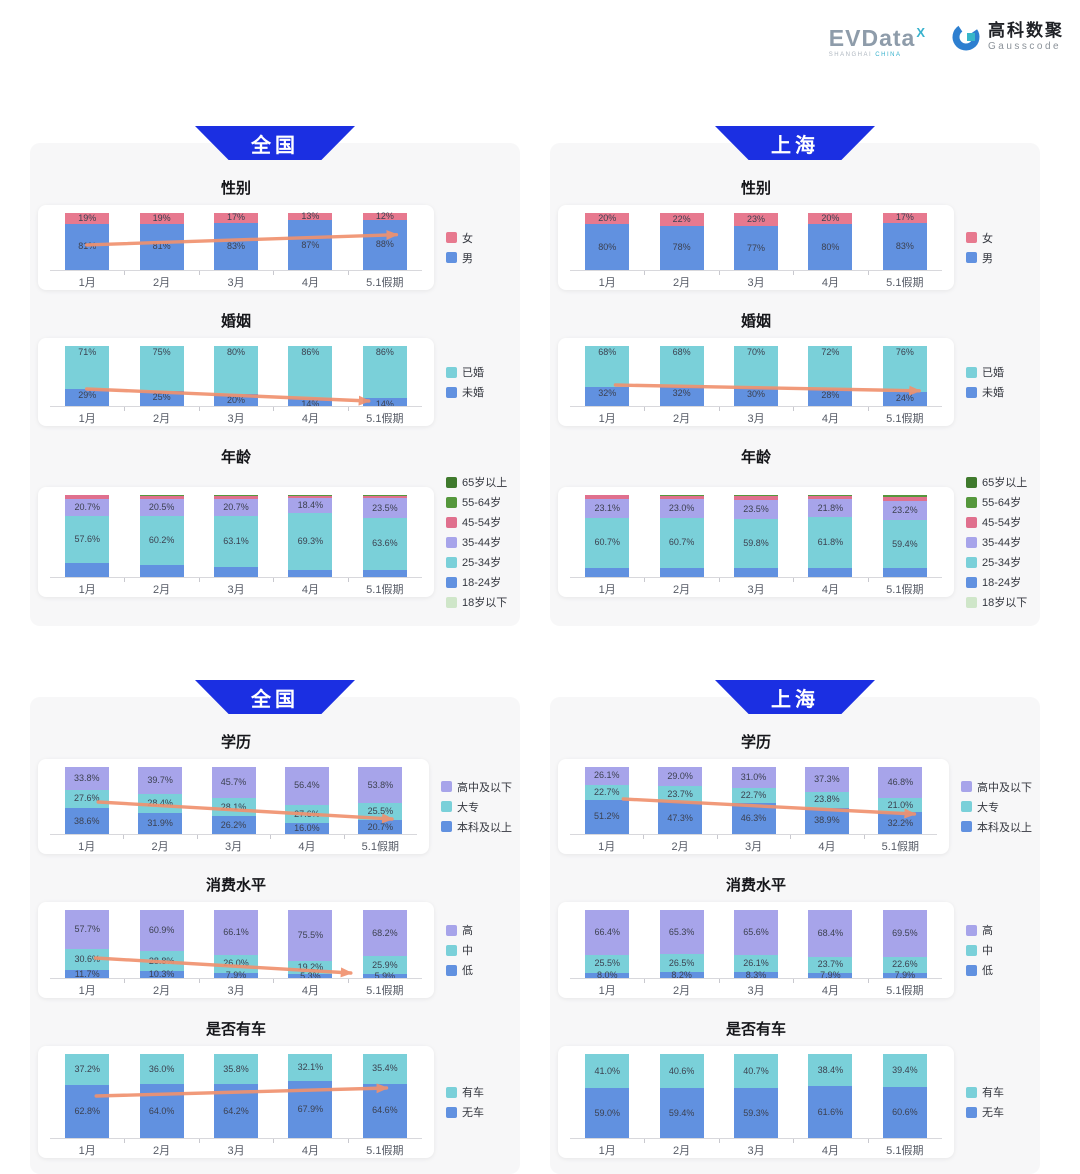 The image size is (1080, 1174). What do you see at coordinates (385, 1069) in the screenshot?
I see `segment-有车: 35.4%` at bounding box center [385, 1069].